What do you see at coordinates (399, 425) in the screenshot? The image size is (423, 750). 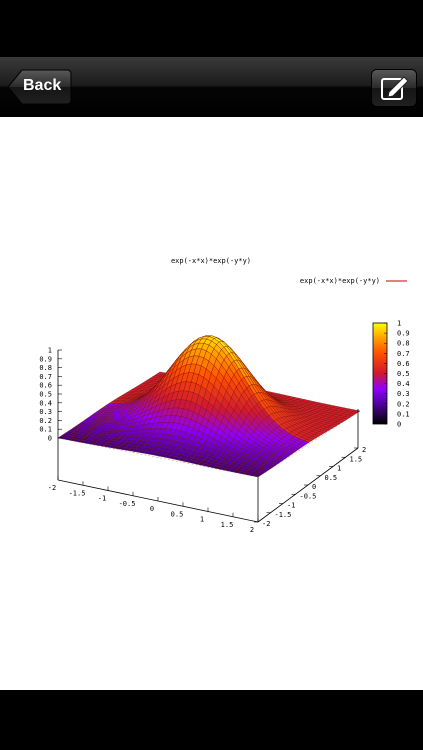 I see `colorbar-tick-label: 0` at bounding box center [399, 425].